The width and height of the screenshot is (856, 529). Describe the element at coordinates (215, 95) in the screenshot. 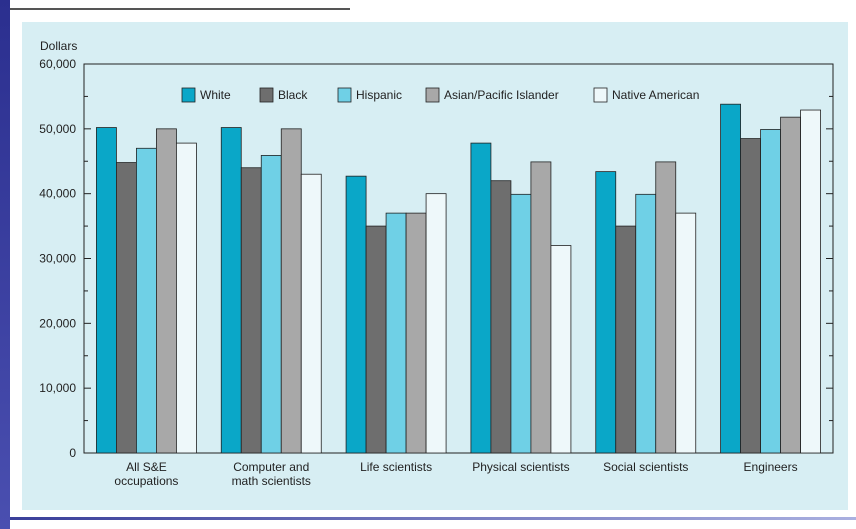

I see `legend-label: White` at that location.